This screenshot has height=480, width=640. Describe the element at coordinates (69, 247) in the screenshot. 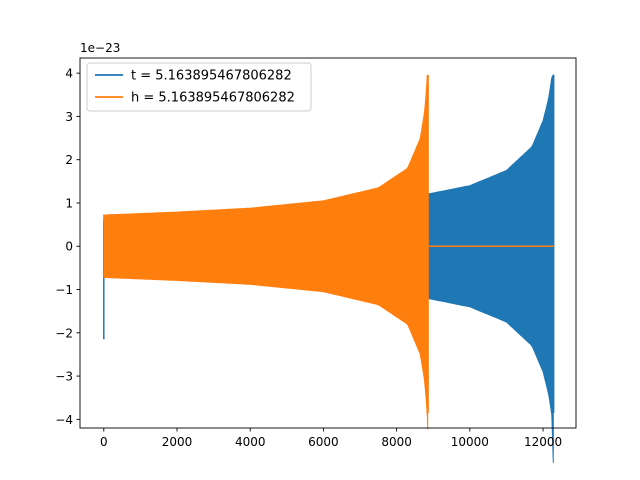

I see `y-tick-label: 0` at that location.